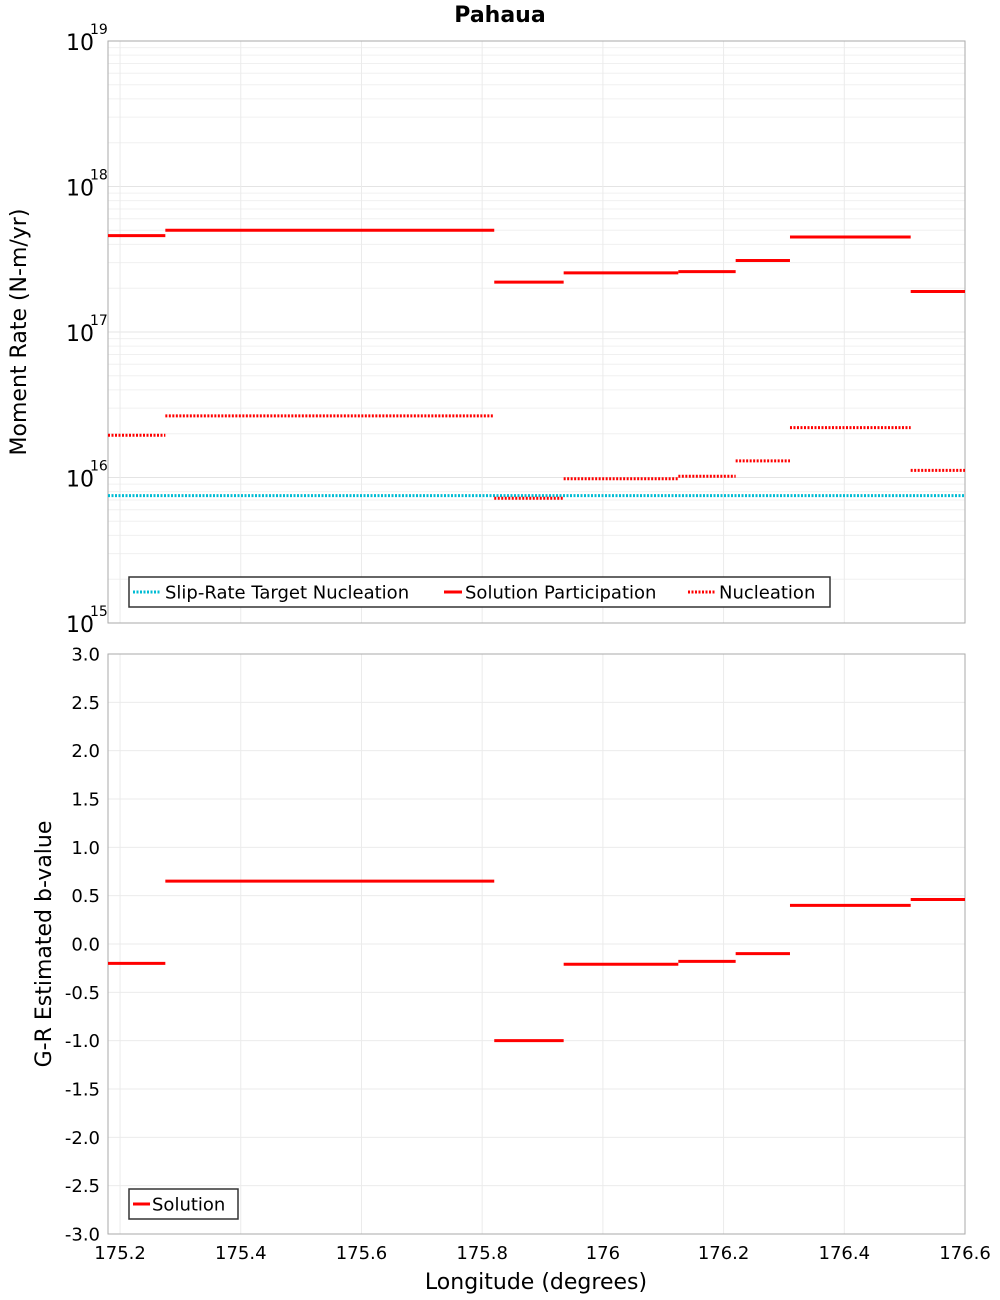 The height and width of the screenshot is (1300, 1000). Describe the element at coordinates (362, 1253) in the screenshot. I see `x-tick-label: 175.6` at that location.